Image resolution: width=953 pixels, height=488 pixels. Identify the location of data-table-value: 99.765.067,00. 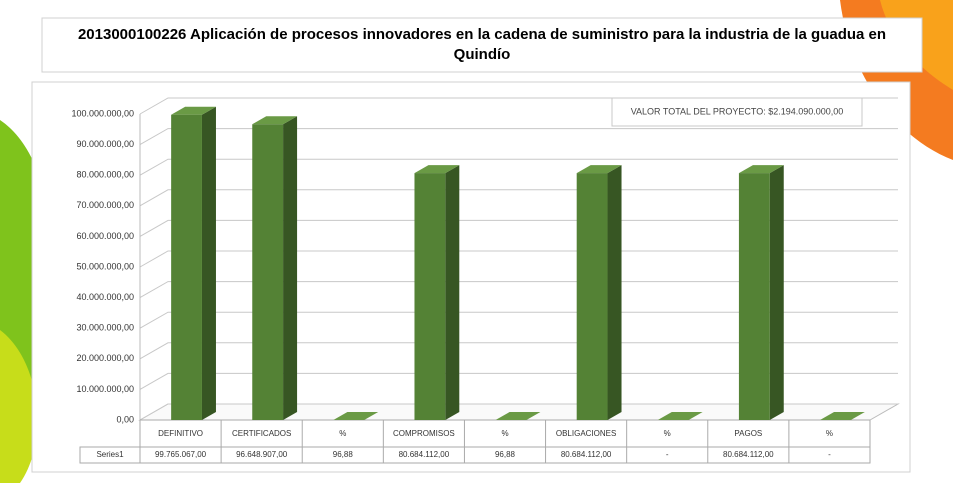
(181, 454).